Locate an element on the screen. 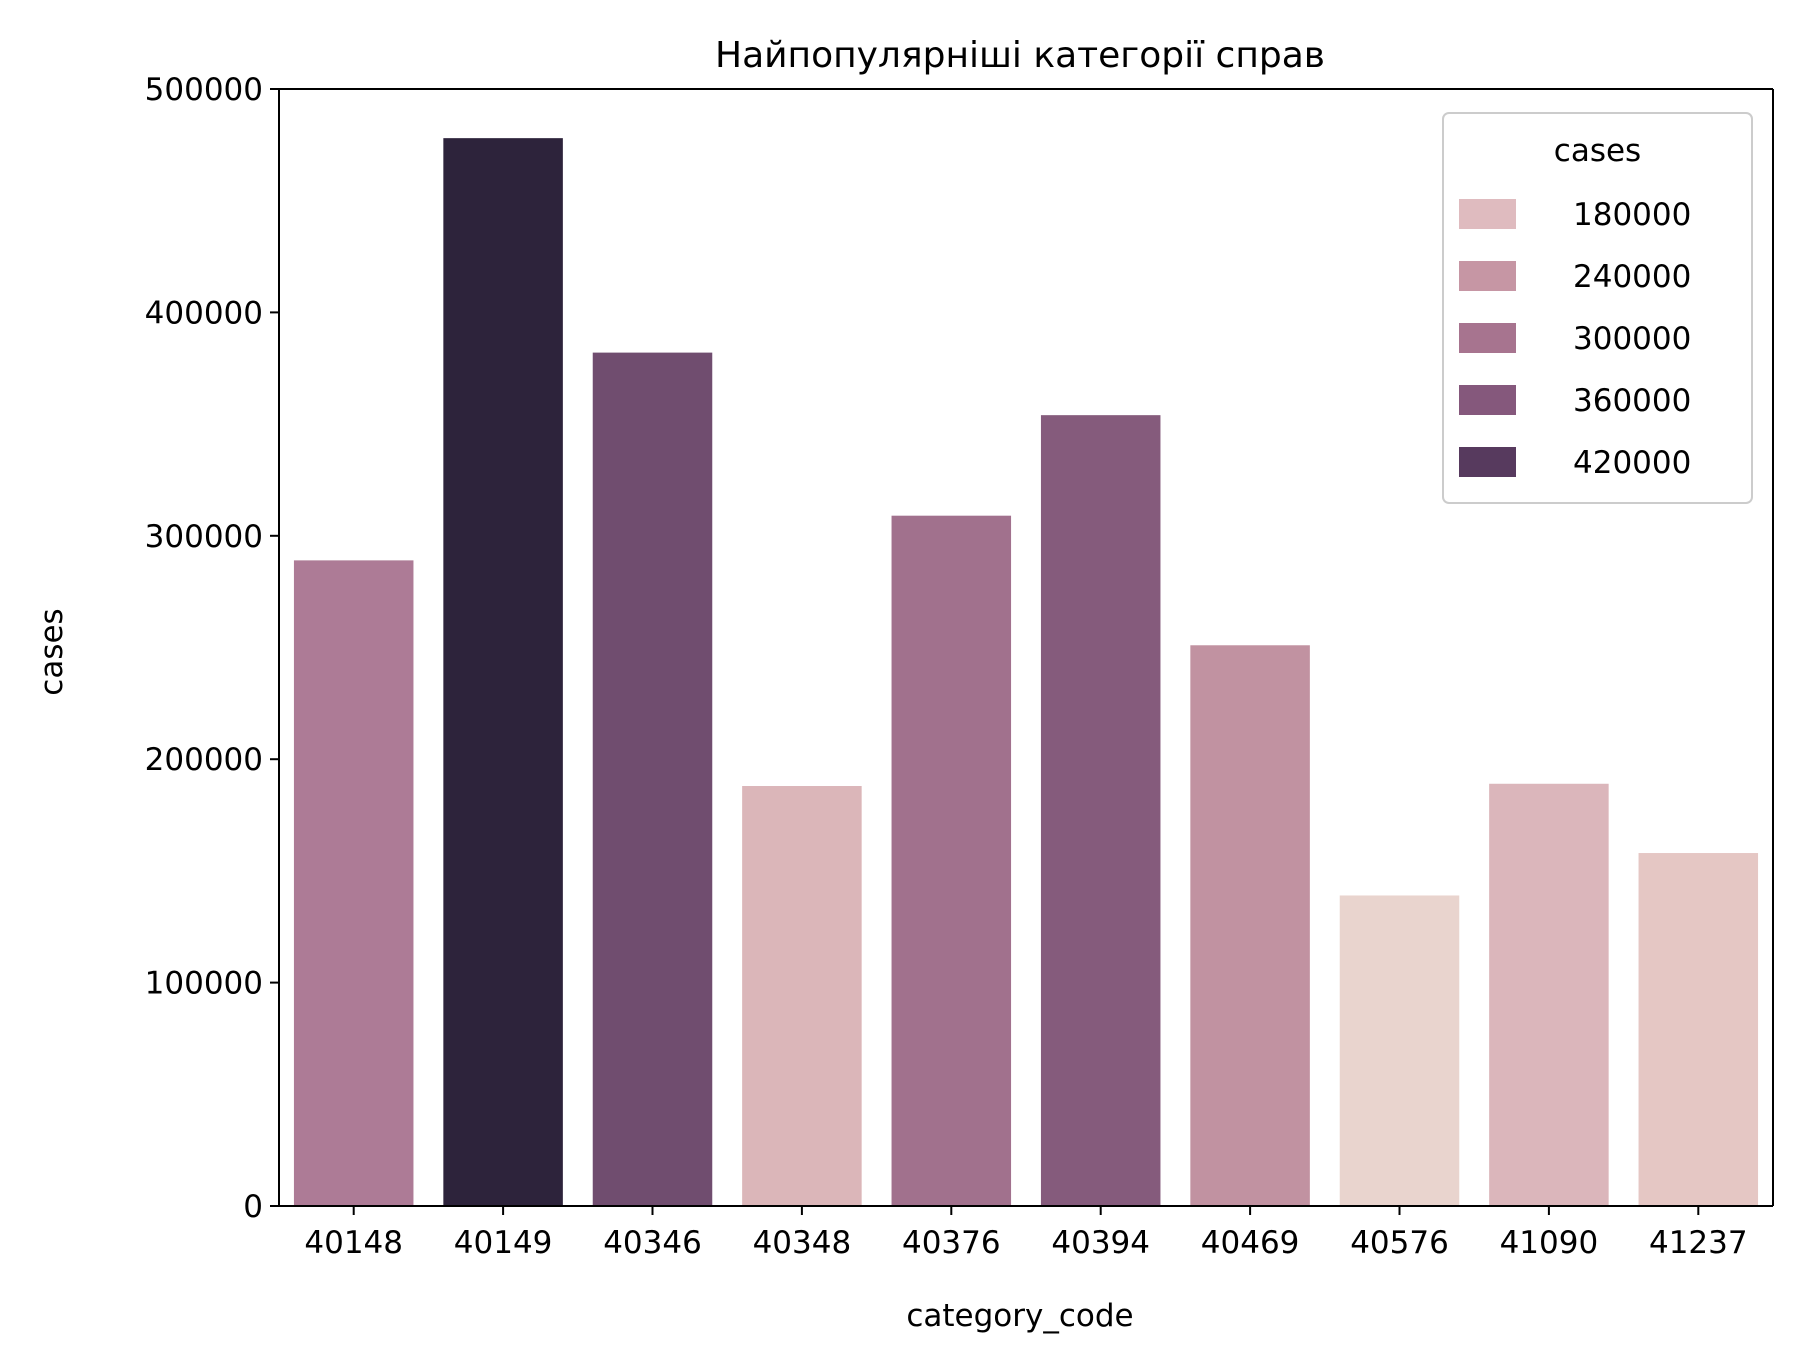  x-tick-label: 40576 is located at coordinates (1399, 1243).